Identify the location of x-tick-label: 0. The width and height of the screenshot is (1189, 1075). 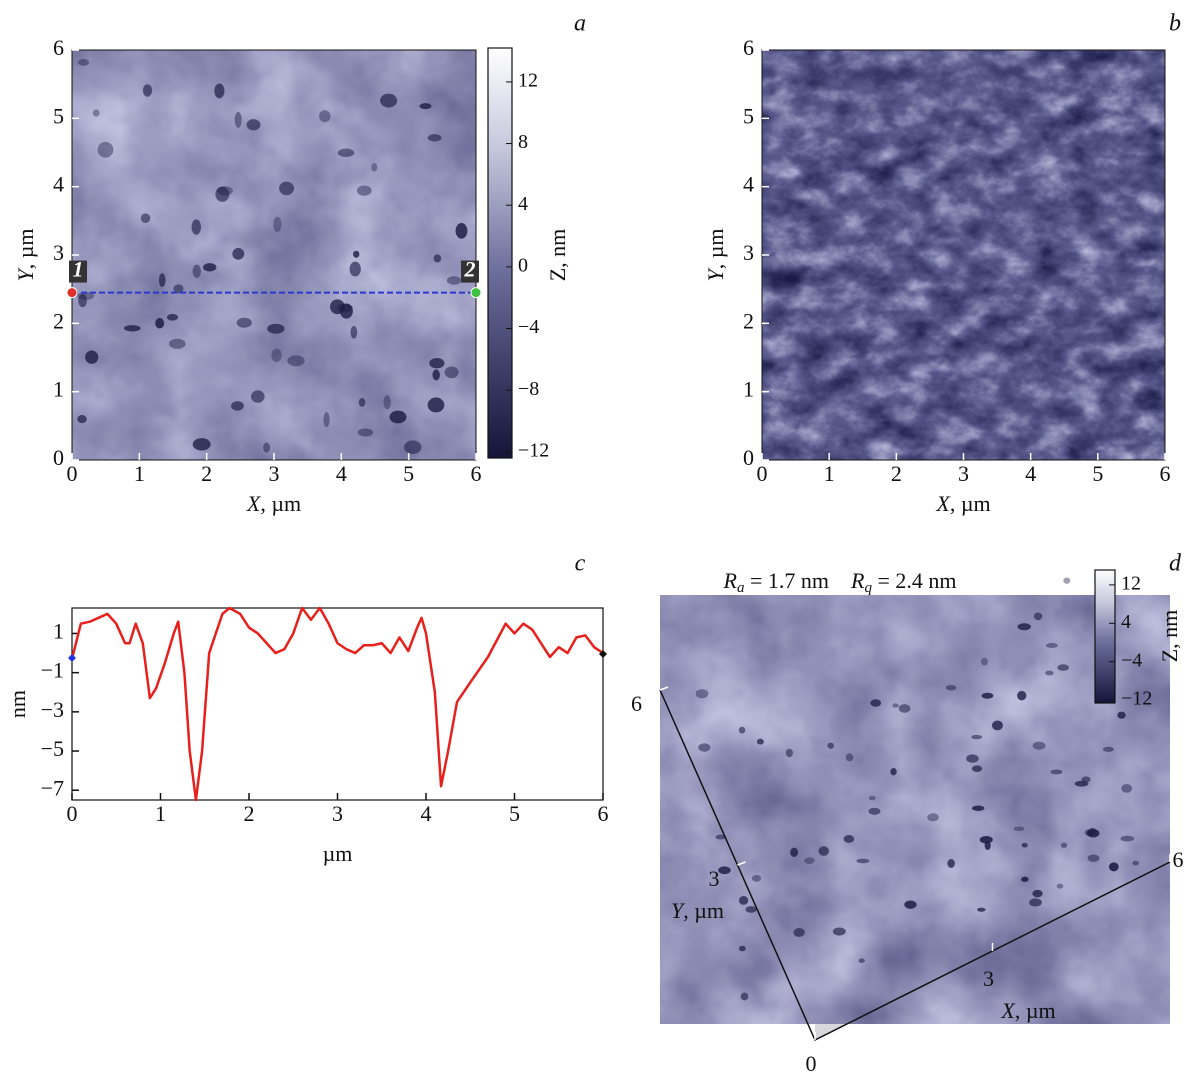
(72, 813).